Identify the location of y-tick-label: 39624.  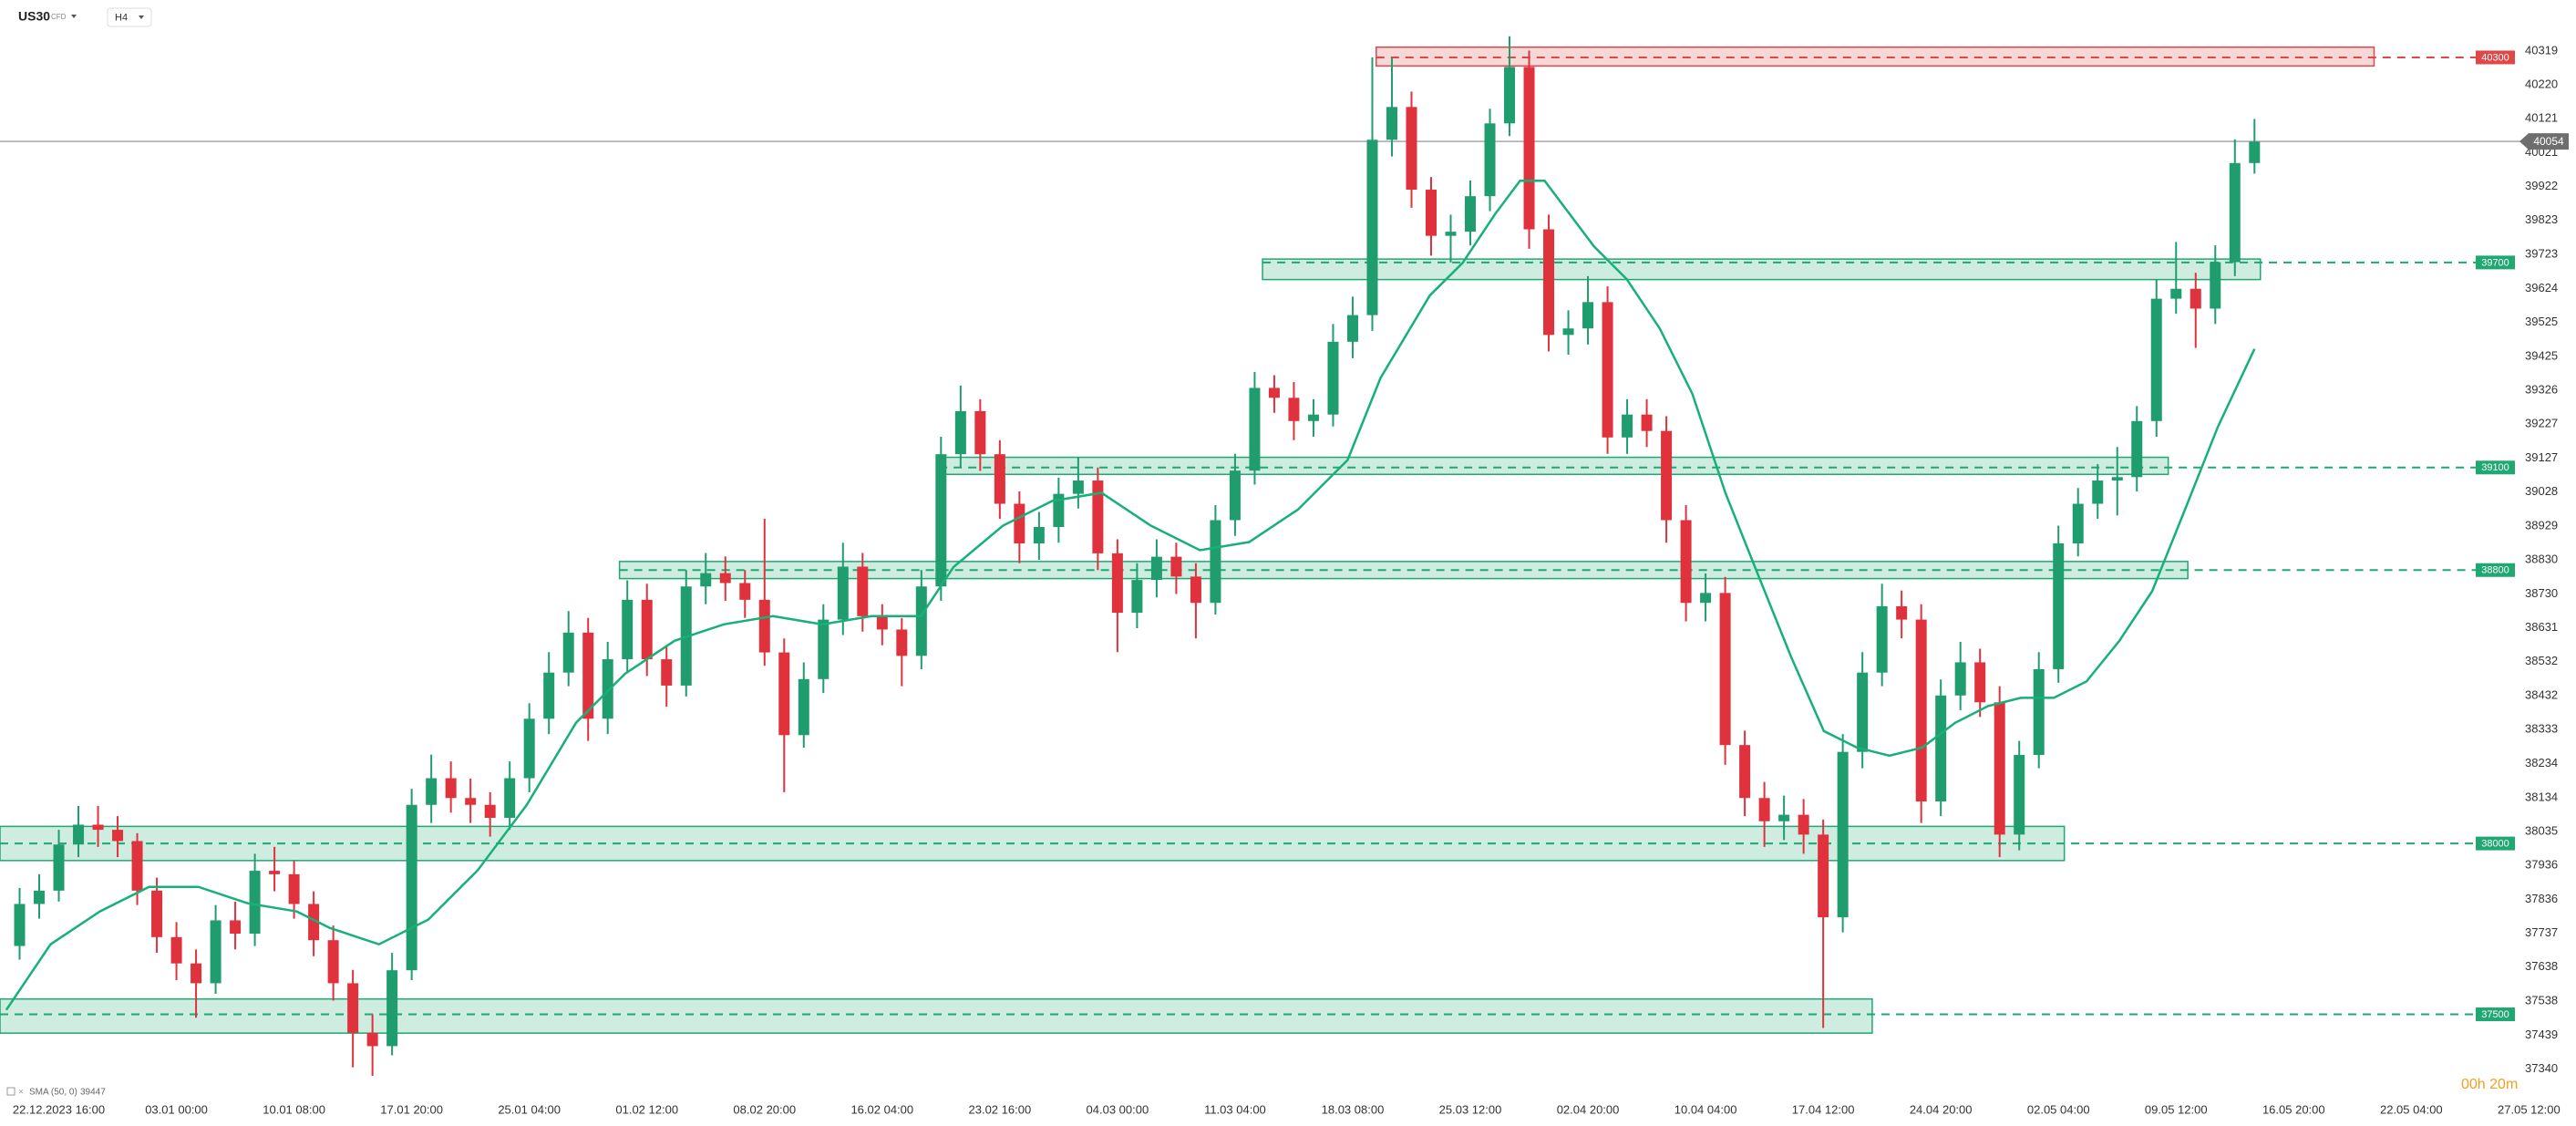
(2541, 287).